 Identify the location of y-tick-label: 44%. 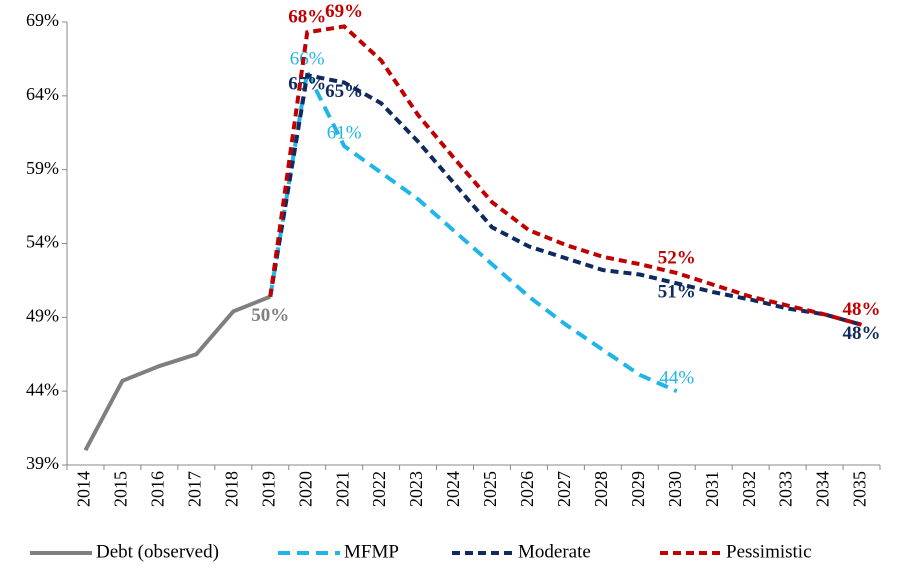
(42, 389).